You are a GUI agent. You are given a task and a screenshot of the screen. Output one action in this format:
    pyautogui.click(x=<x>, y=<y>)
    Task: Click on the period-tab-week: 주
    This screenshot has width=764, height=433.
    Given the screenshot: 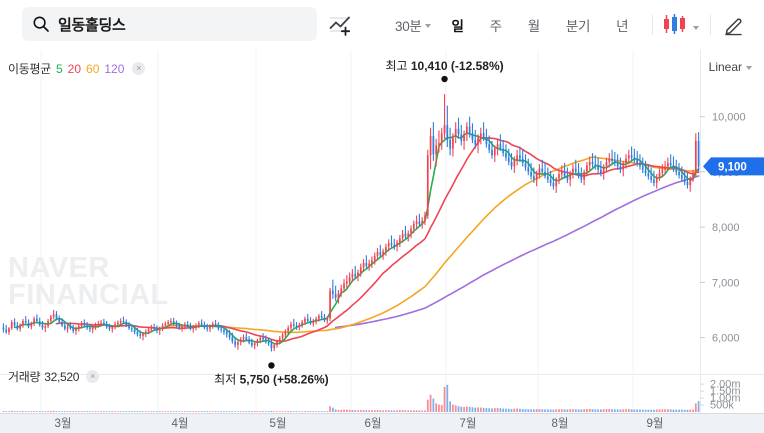 What is the action you would take?
    pyautogui.click(x=495, y=26)
    